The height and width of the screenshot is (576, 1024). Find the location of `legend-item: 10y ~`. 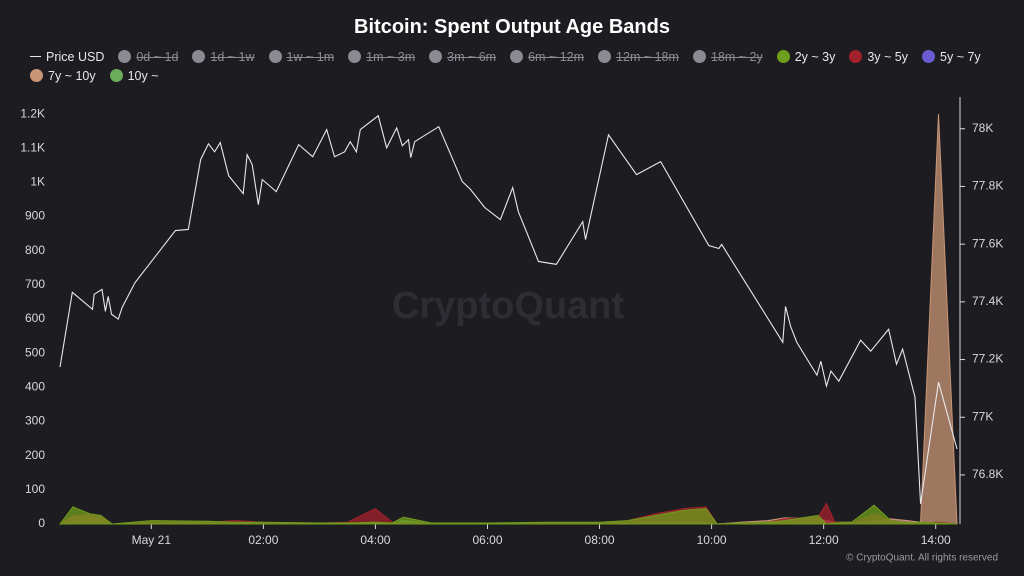

legend-item: 10y ~ is located at coordinates (134, 75).